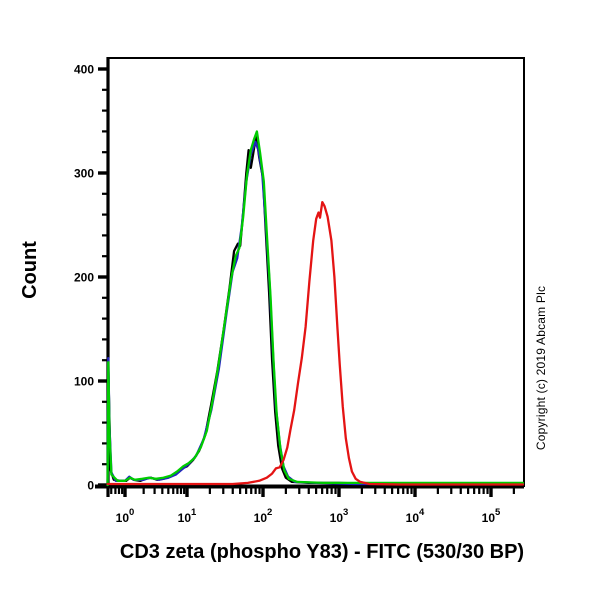 The image size is (600, 600). I want to click on x-tick-label: 10⁴, so click(415, 516).